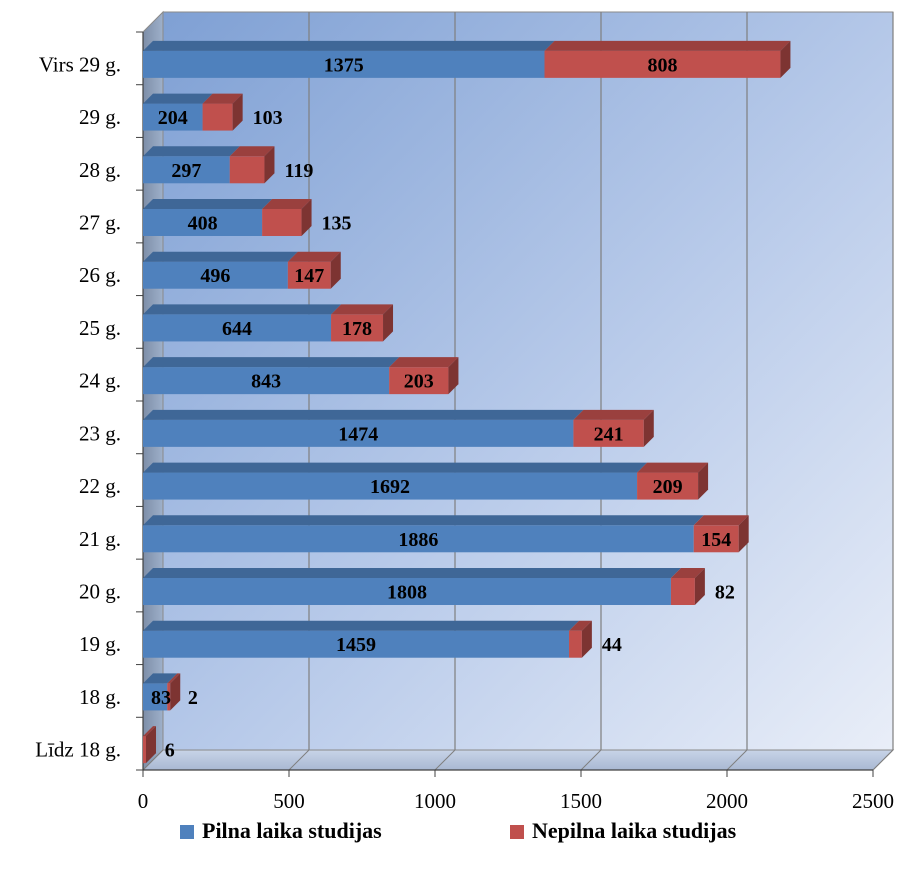 The width and height of the screenshot is (904, 881). What do you see at coordinates (725, 593) in the screenshot?
I see `data-label-part-time: 82` at bounding box center [725, 593].